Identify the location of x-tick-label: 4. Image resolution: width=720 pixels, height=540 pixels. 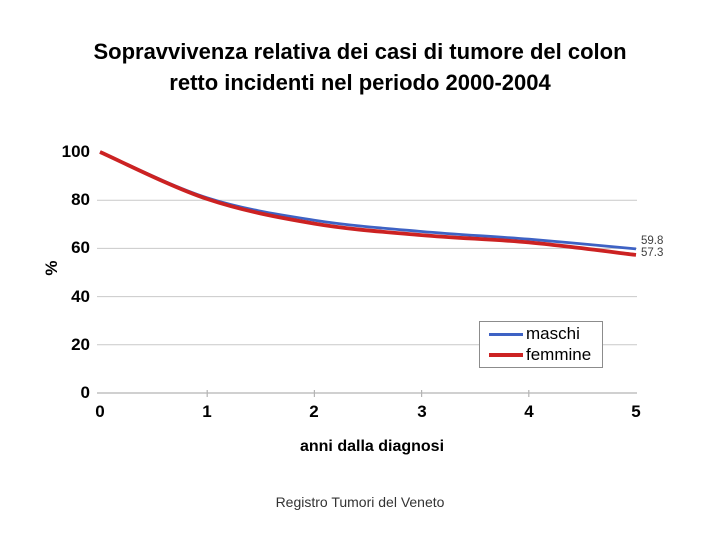
(529, 411).